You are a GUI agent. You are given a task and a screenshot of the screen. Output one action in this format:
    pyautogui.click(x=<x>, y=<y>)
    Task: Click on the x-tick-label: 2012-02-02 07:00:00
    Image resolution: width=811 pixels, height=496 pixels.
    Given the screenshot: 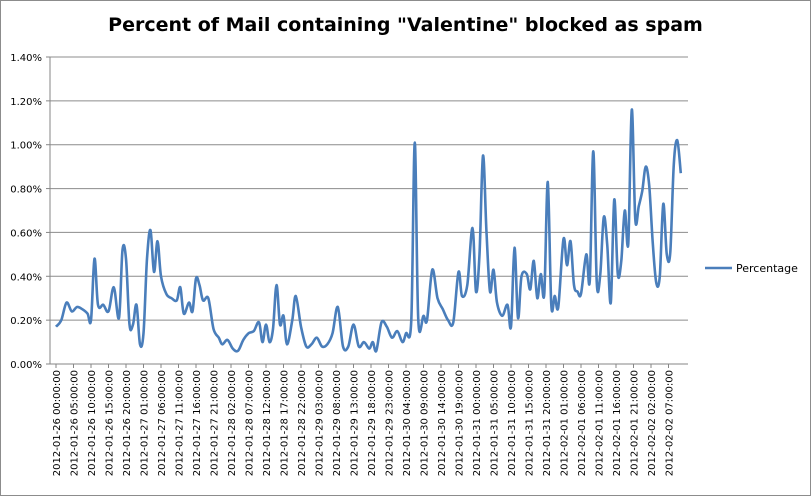 What is the action you would take?
    pyautogui.click(x=670, y=423)
    